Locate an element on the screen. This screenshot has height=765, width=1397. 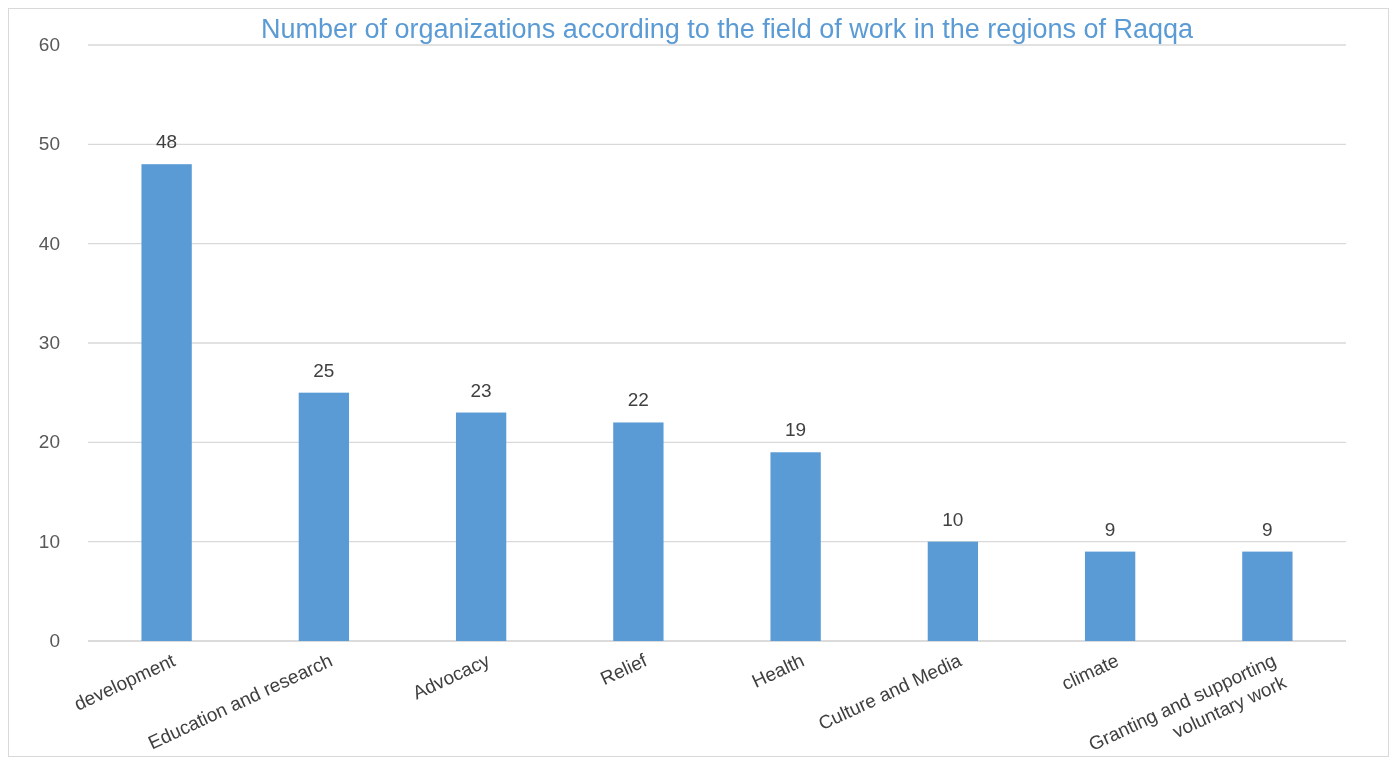
data-label: 48 is located at coordinates (167, 142).